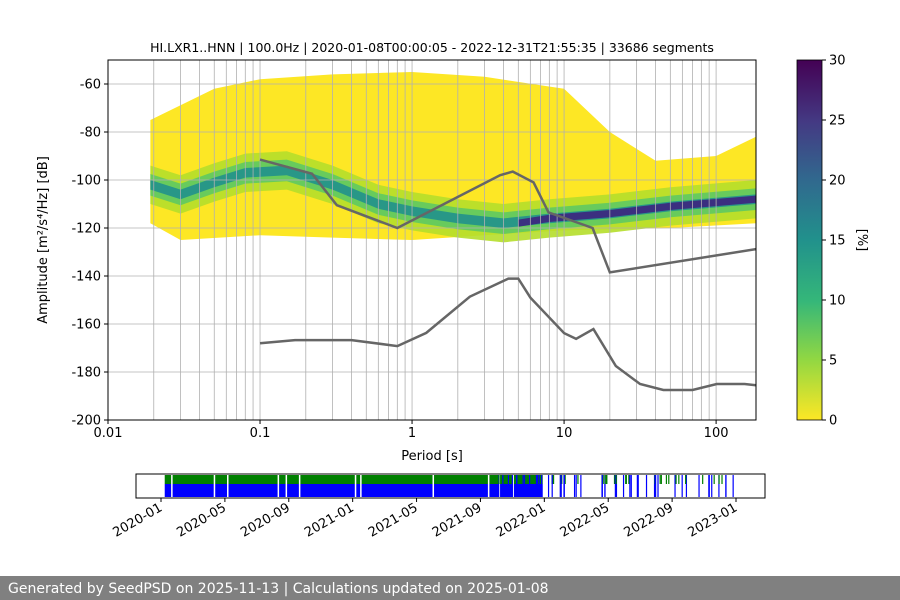 The width and height of the screenshot is (900, 600). I want to click on coverage-bar-blue, so click(353, 490).